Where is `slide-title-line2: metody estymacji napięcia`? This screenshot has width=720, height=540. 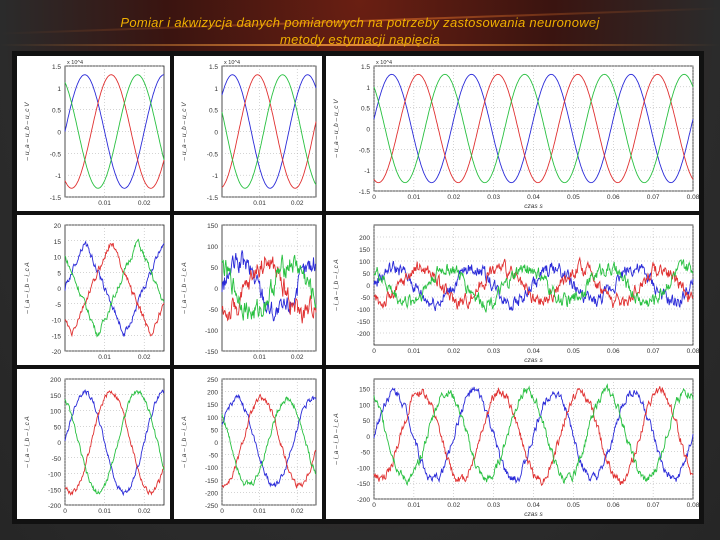
slide-title-line2: metody estymacji napięcia is located at coordinates (360, 39).